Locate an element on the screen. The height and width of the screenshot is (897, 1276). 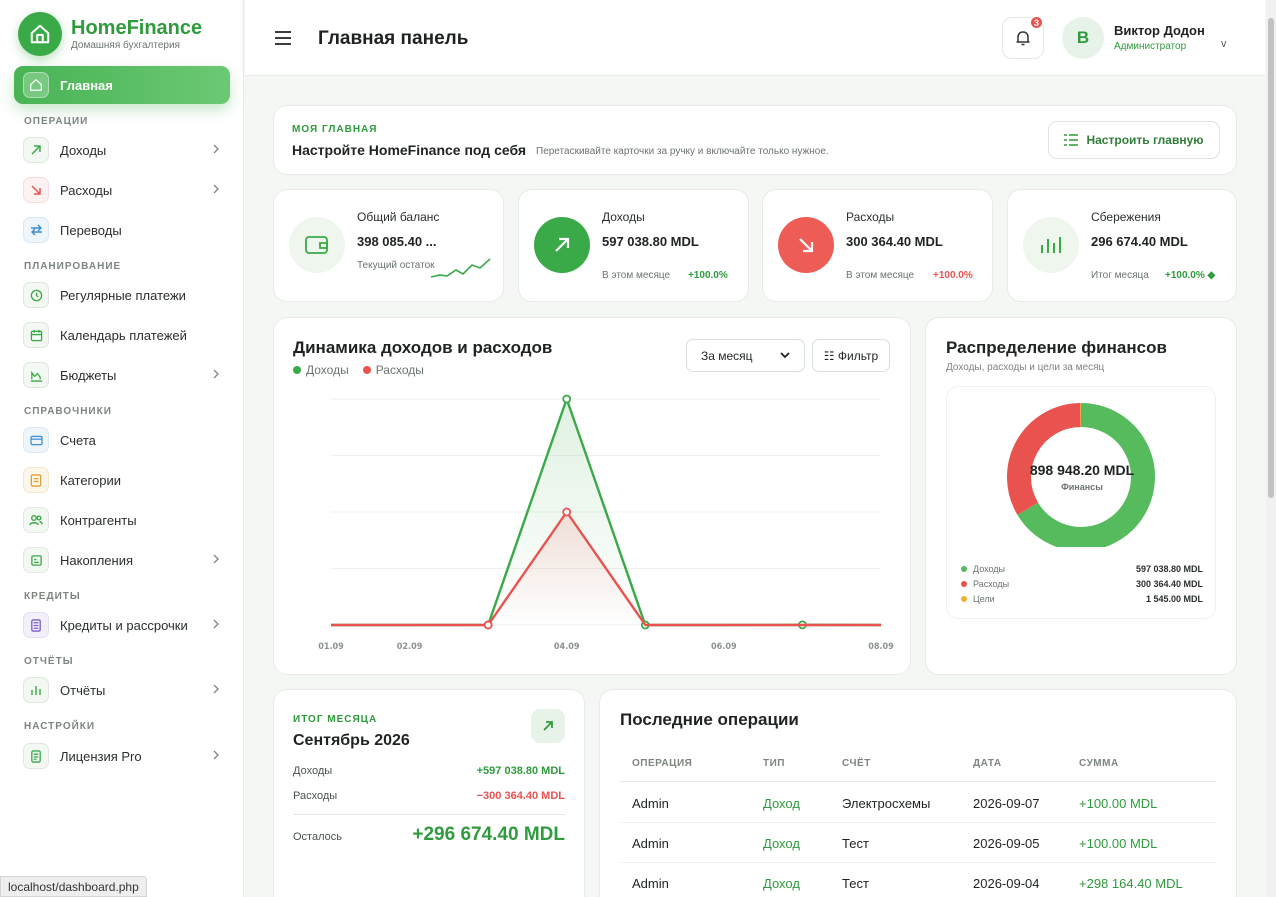
column-header: ДАТА is located at coordinates (987, 763).